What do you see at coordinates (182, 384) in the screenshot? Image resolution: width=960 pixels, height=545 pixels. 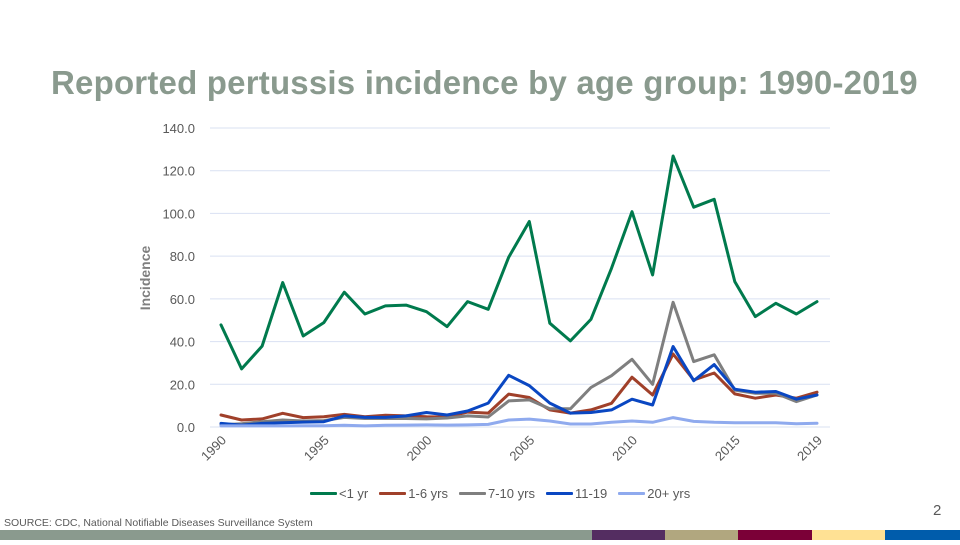 I see `y-tick-label: 20.0` at bounding box center [182, 384].